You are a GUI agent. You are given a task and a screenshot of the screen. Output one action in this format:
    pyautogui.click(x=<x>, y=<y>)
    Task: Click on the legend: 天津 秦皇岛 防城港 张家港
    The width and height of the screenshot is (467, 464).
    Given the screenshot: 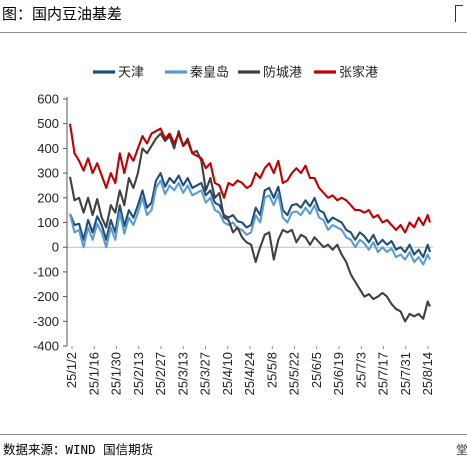 What is the action you would take?
    pyautogui.click(x=235, y=73)
    